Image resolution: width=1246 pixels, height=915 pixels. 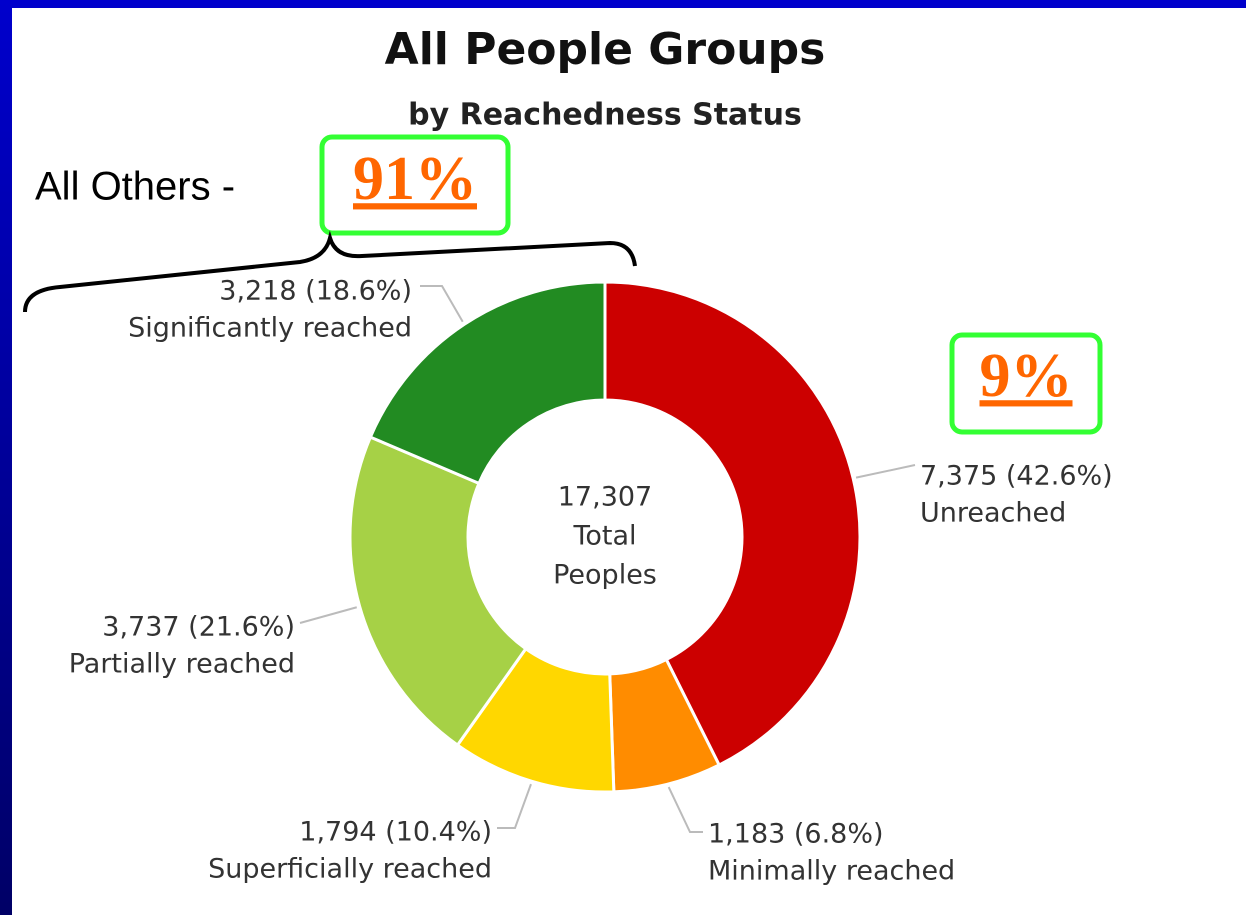 I want to click on chart-title: All People Groups, so click(x=605, y=49).